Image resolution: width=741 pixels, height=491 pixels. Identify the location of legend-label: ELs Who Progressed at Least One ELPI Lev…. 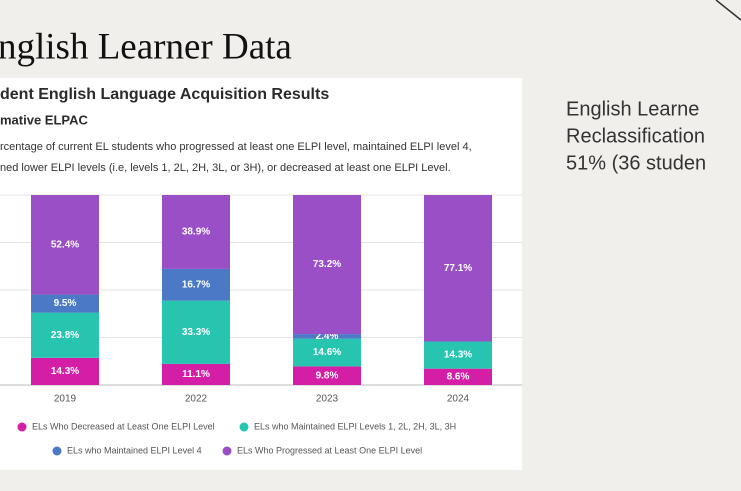
(329, 450).